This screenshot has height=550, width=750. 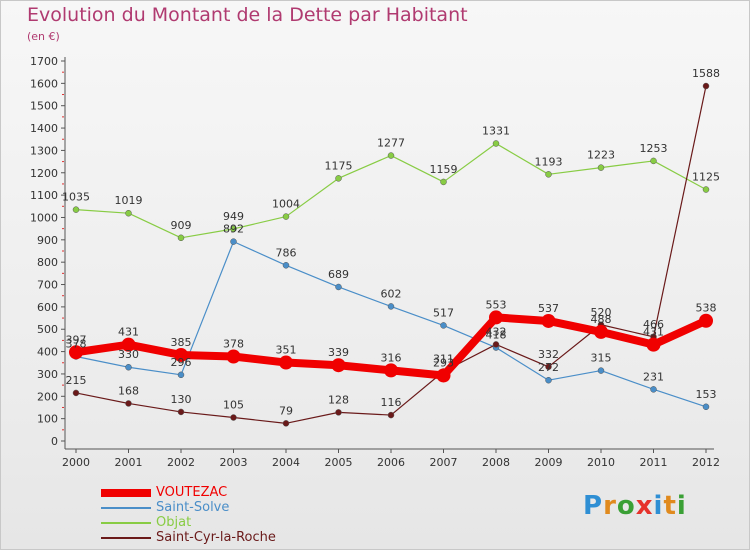 I want to click on legend-item: Objat, so click(x=231, y=522).